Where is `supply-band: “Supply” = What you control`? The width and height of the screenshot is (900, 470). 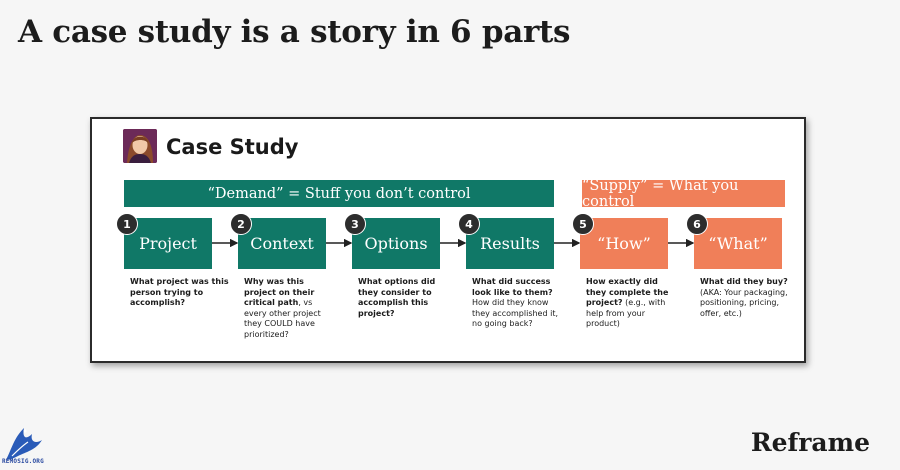 supply-band: “Supply” = What you control is located at coordinates (683, 194).